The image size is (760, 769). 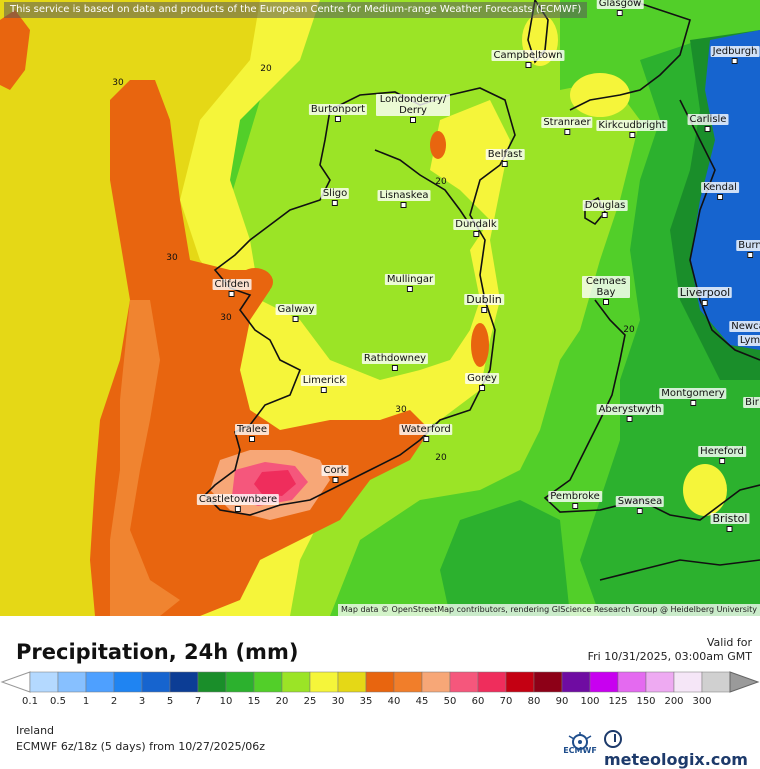 I want to click on legend-tick-label: 45, so click(x=422, y=701).